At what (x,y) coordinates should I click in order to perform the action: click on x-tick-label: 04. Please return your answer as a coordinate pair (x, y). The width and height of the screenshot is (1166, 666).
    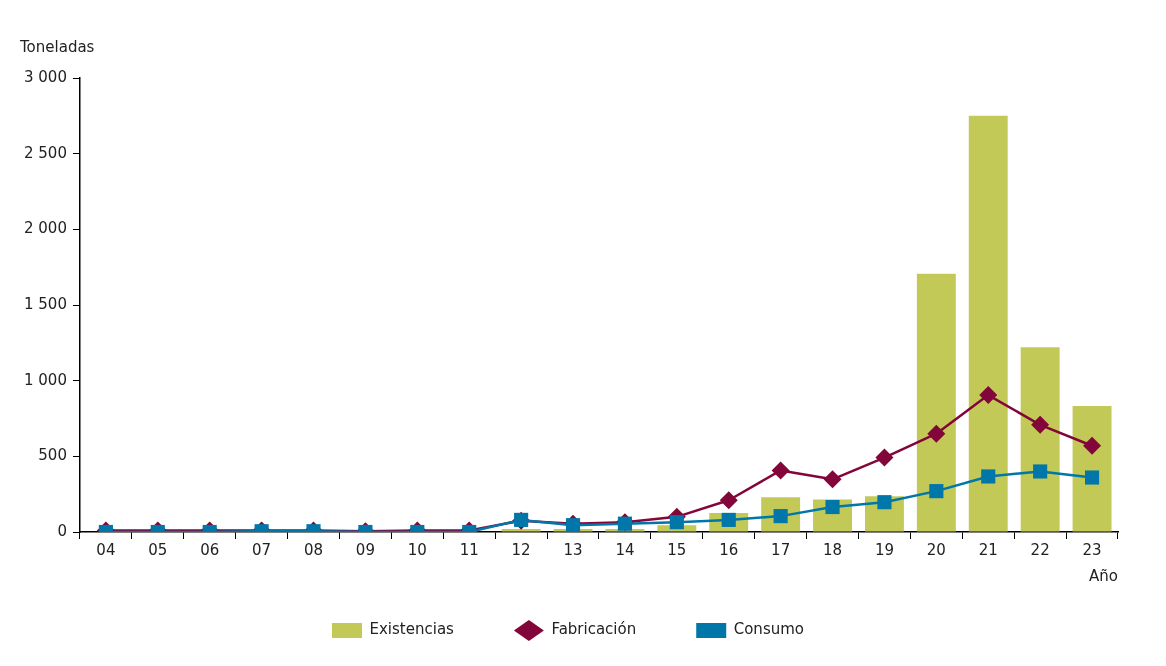
    Looking at the image, I should click on (106, 549).